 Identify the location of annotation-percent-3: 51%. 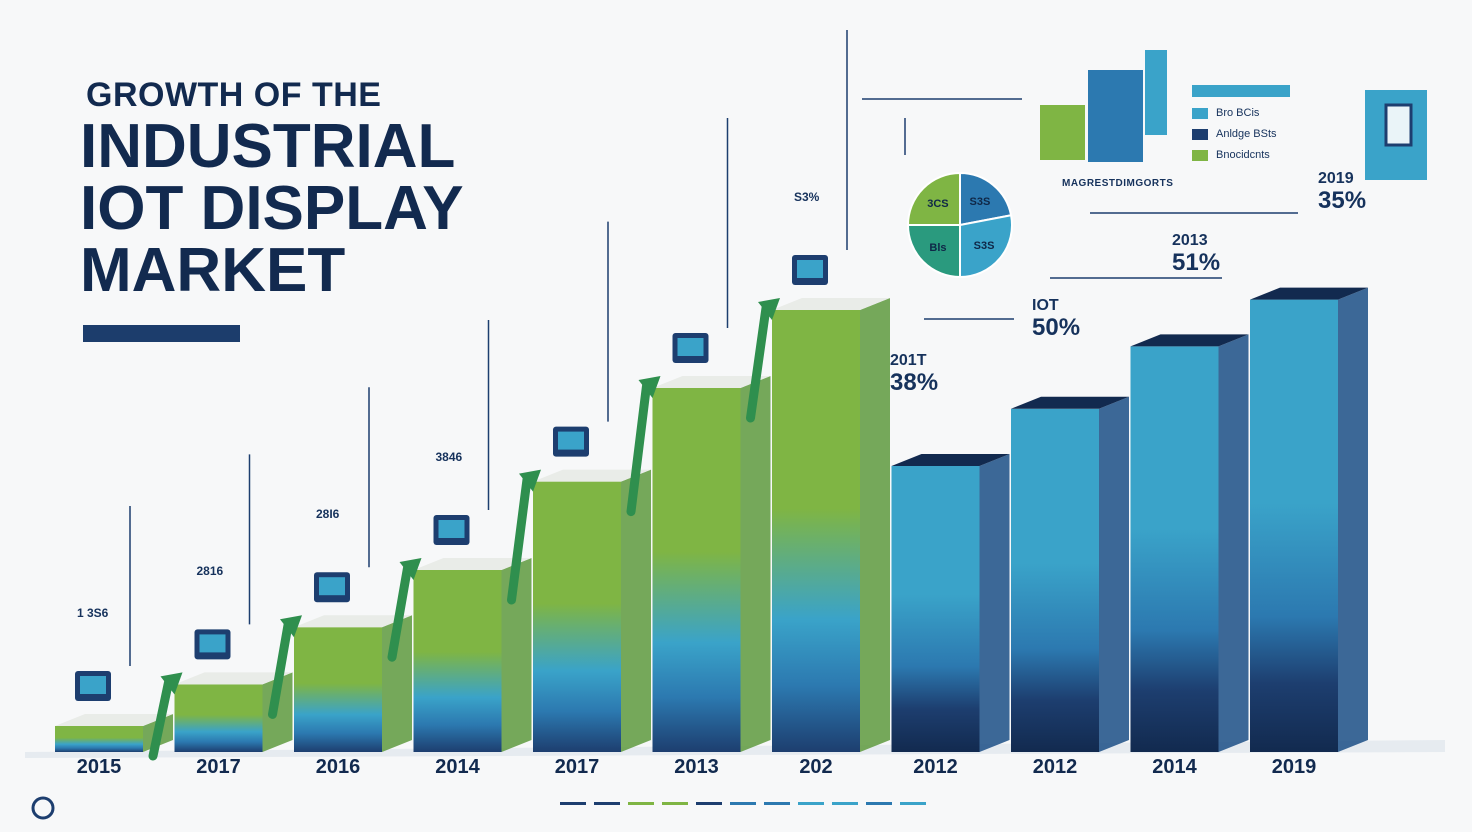
(1196, 262).